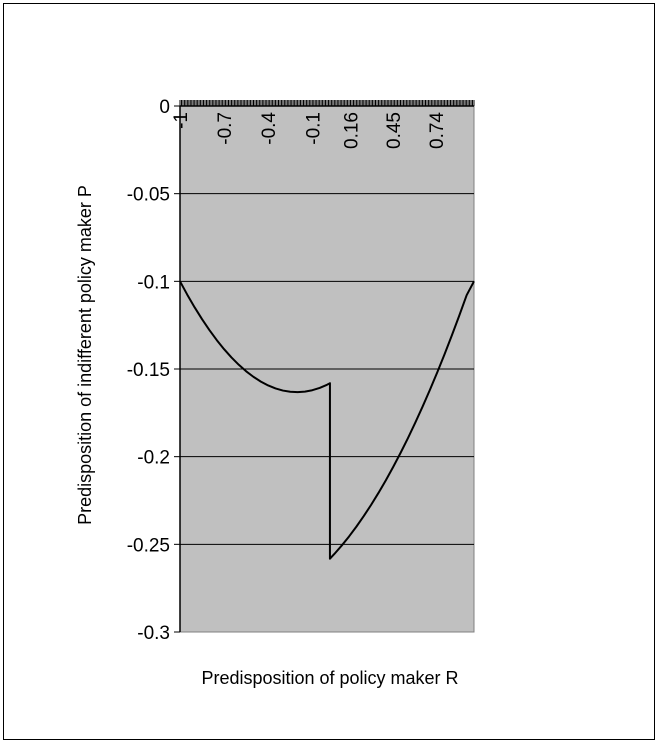 This screenshot has height=745, width=660. Describe the element at coordinates (164, 107) in the screenshot. I see `y-tick-label: 0` at that location.